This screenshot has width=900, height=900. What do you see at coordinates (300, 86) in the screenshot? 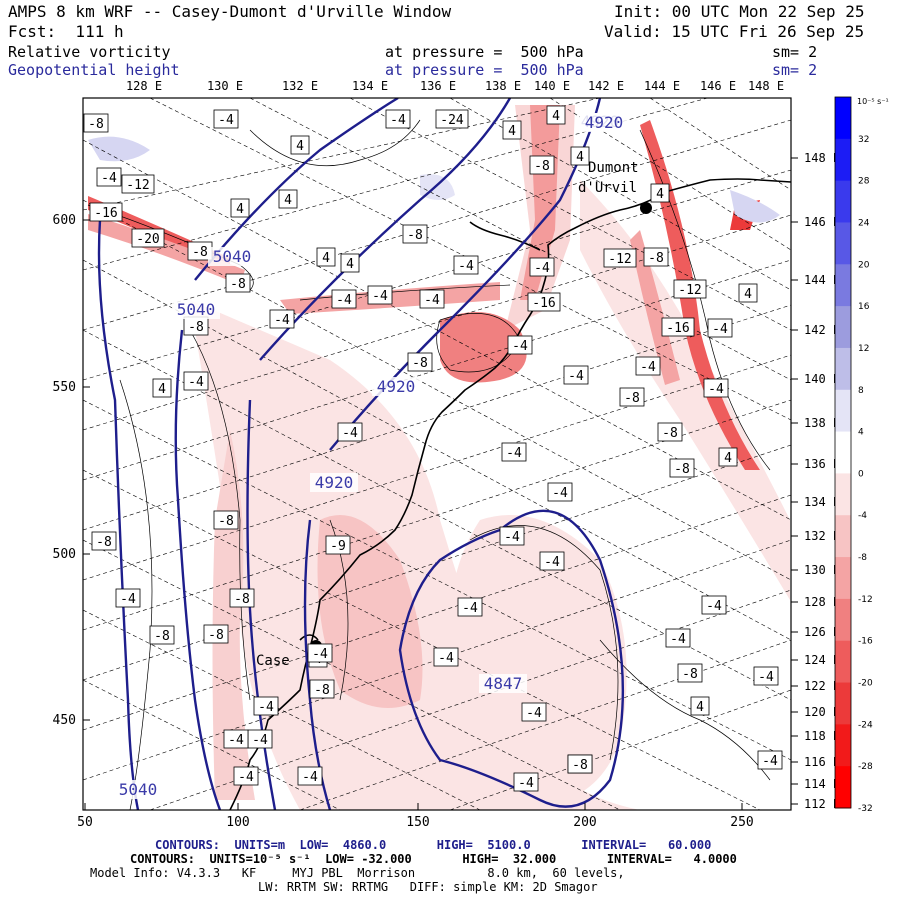
I see `top-lon-label: 132 E` at bounding box center [300, 86].